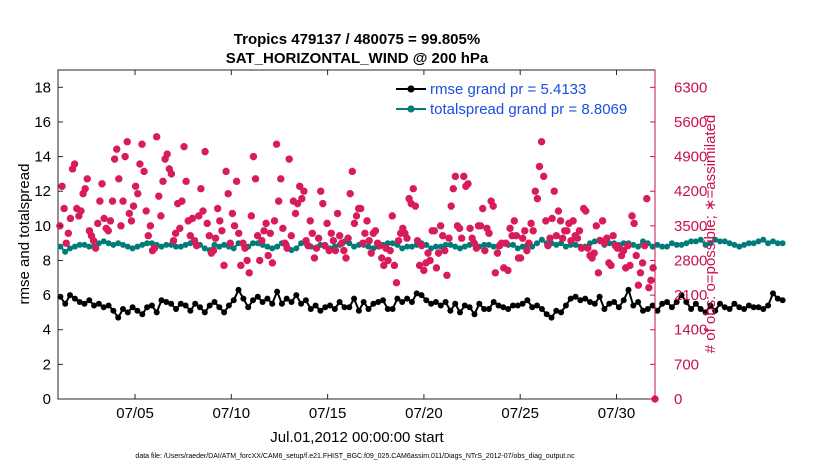  Describe the element at coordinates (678, 399) in the screenshot. I see `y-tick-label-right: 0` at that location.